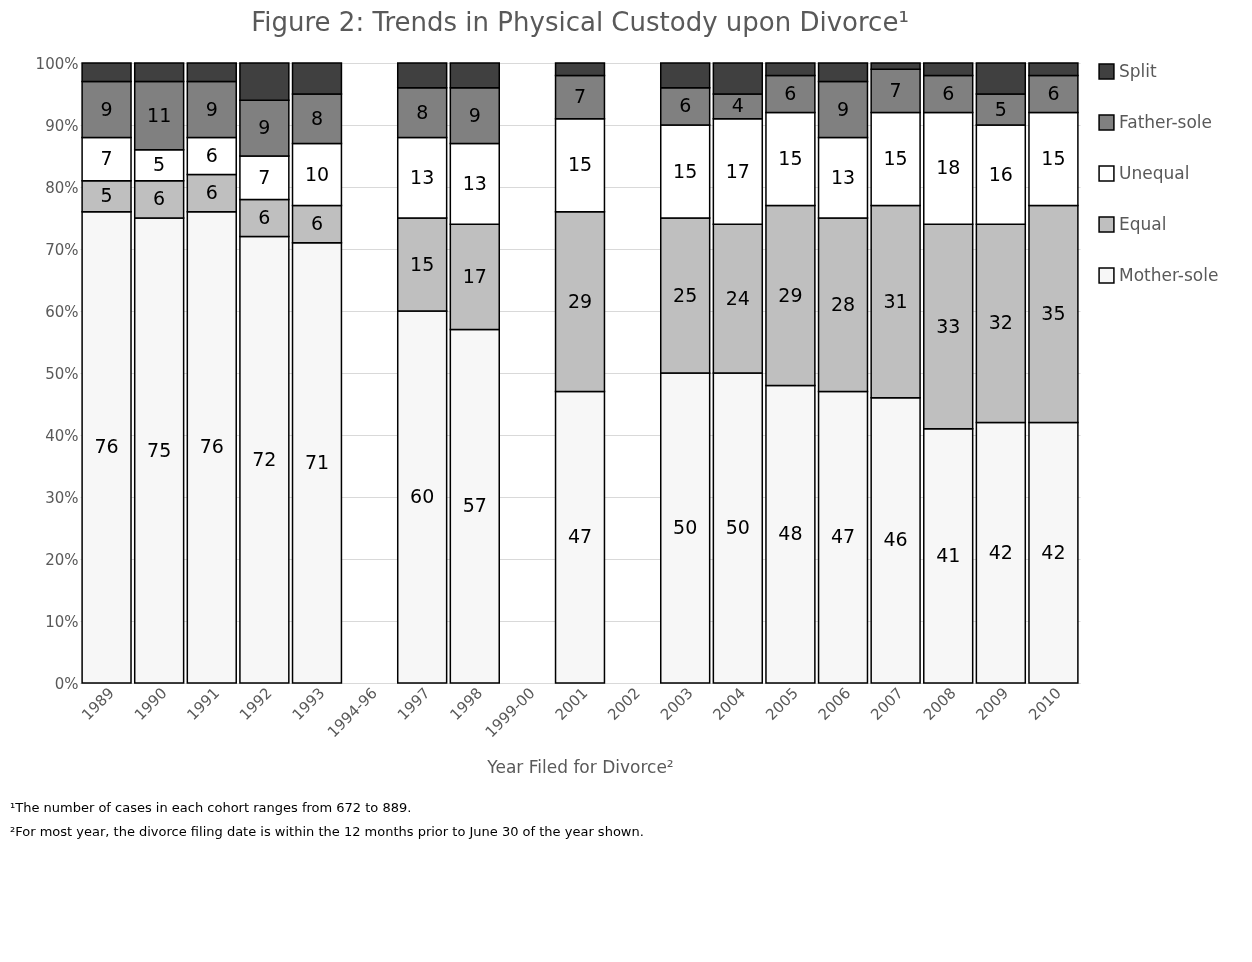 The width and height of the screenshot is (1252, 962). Describe the element at coordinates (159, 114) in the screenshot. I see `data-label: 11` at that location.